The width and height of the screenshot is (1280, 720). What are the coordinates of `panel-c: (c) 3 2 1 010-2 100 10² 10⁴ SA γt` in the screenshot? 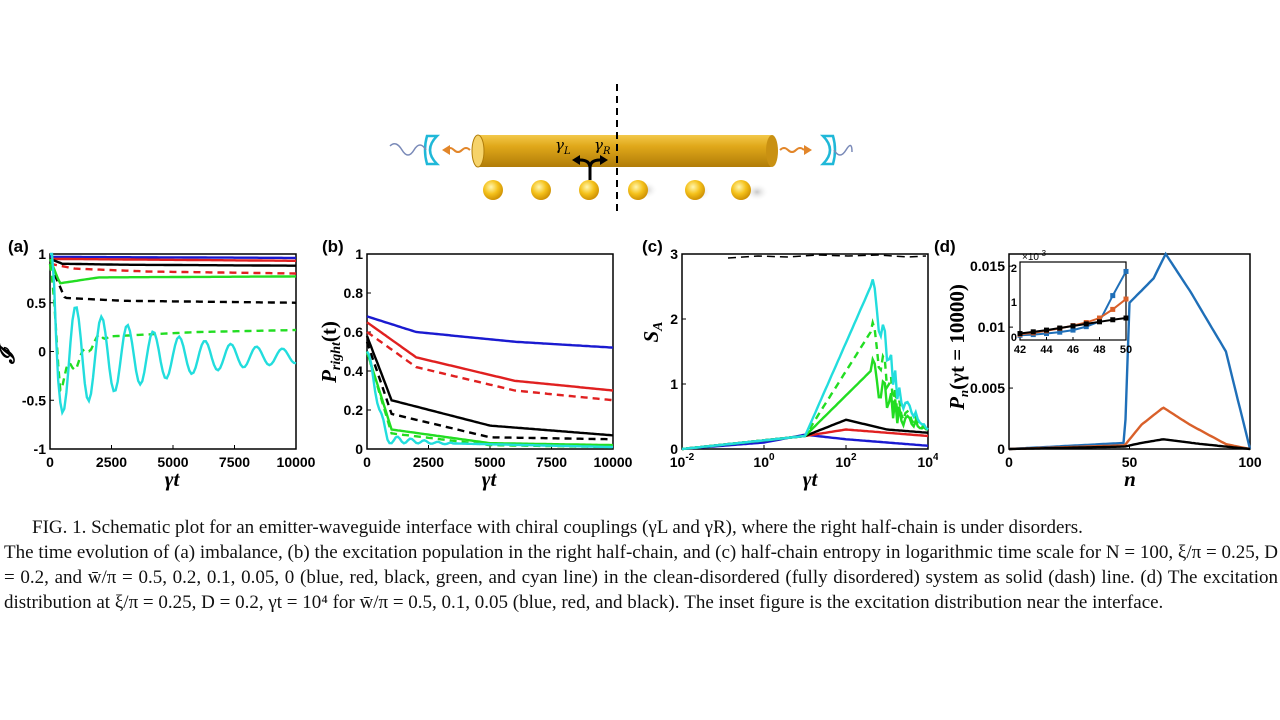 It's located at (788, 364).